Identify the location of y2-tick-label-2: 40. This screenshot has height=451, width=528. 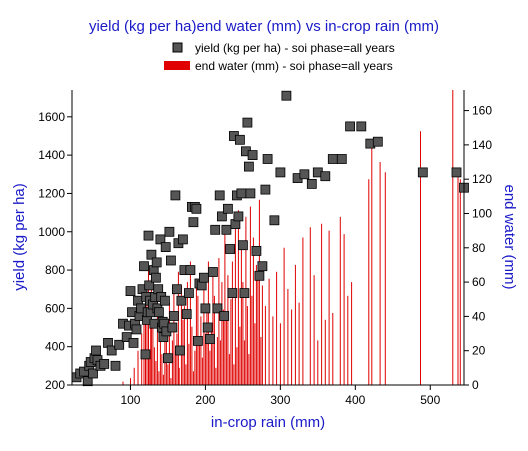
(479, 316).